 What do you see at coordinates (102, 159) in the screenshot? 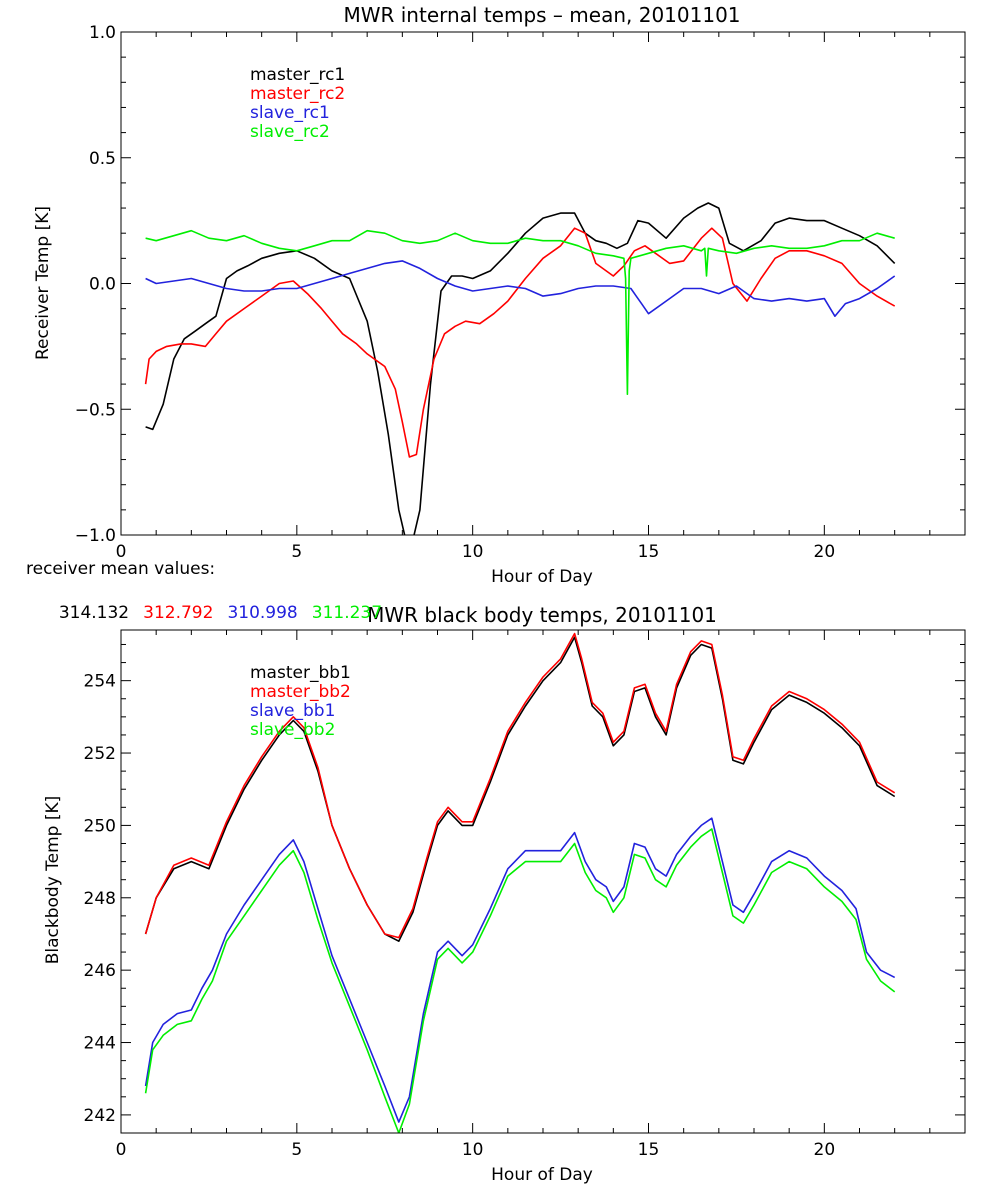
I see `y-tick-label: 0.5` at bounding box center [102, 159].